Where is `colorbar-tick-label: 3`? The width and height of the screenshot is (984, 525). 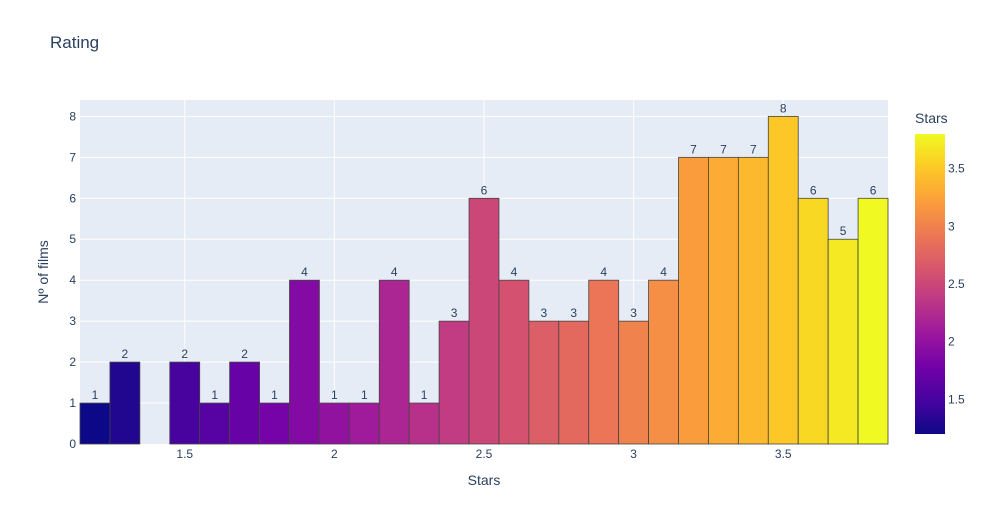
colorbar-tick-label: 3 is located at coordinates (951, 226).